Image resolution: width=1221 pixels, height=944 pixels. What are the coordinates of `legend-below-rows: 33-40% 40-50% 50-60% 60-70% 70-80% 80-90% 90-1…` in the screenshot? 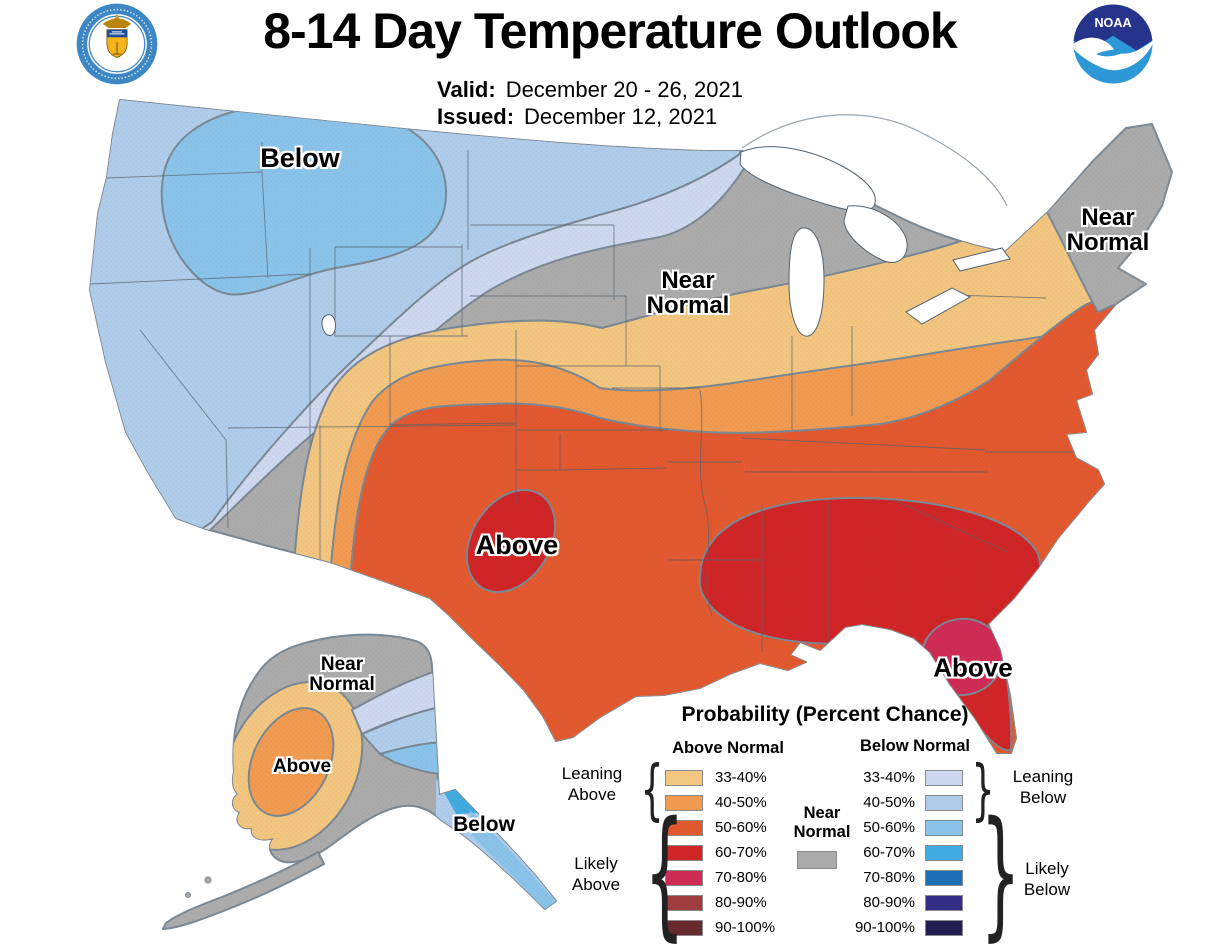 It's located at (904, 852).